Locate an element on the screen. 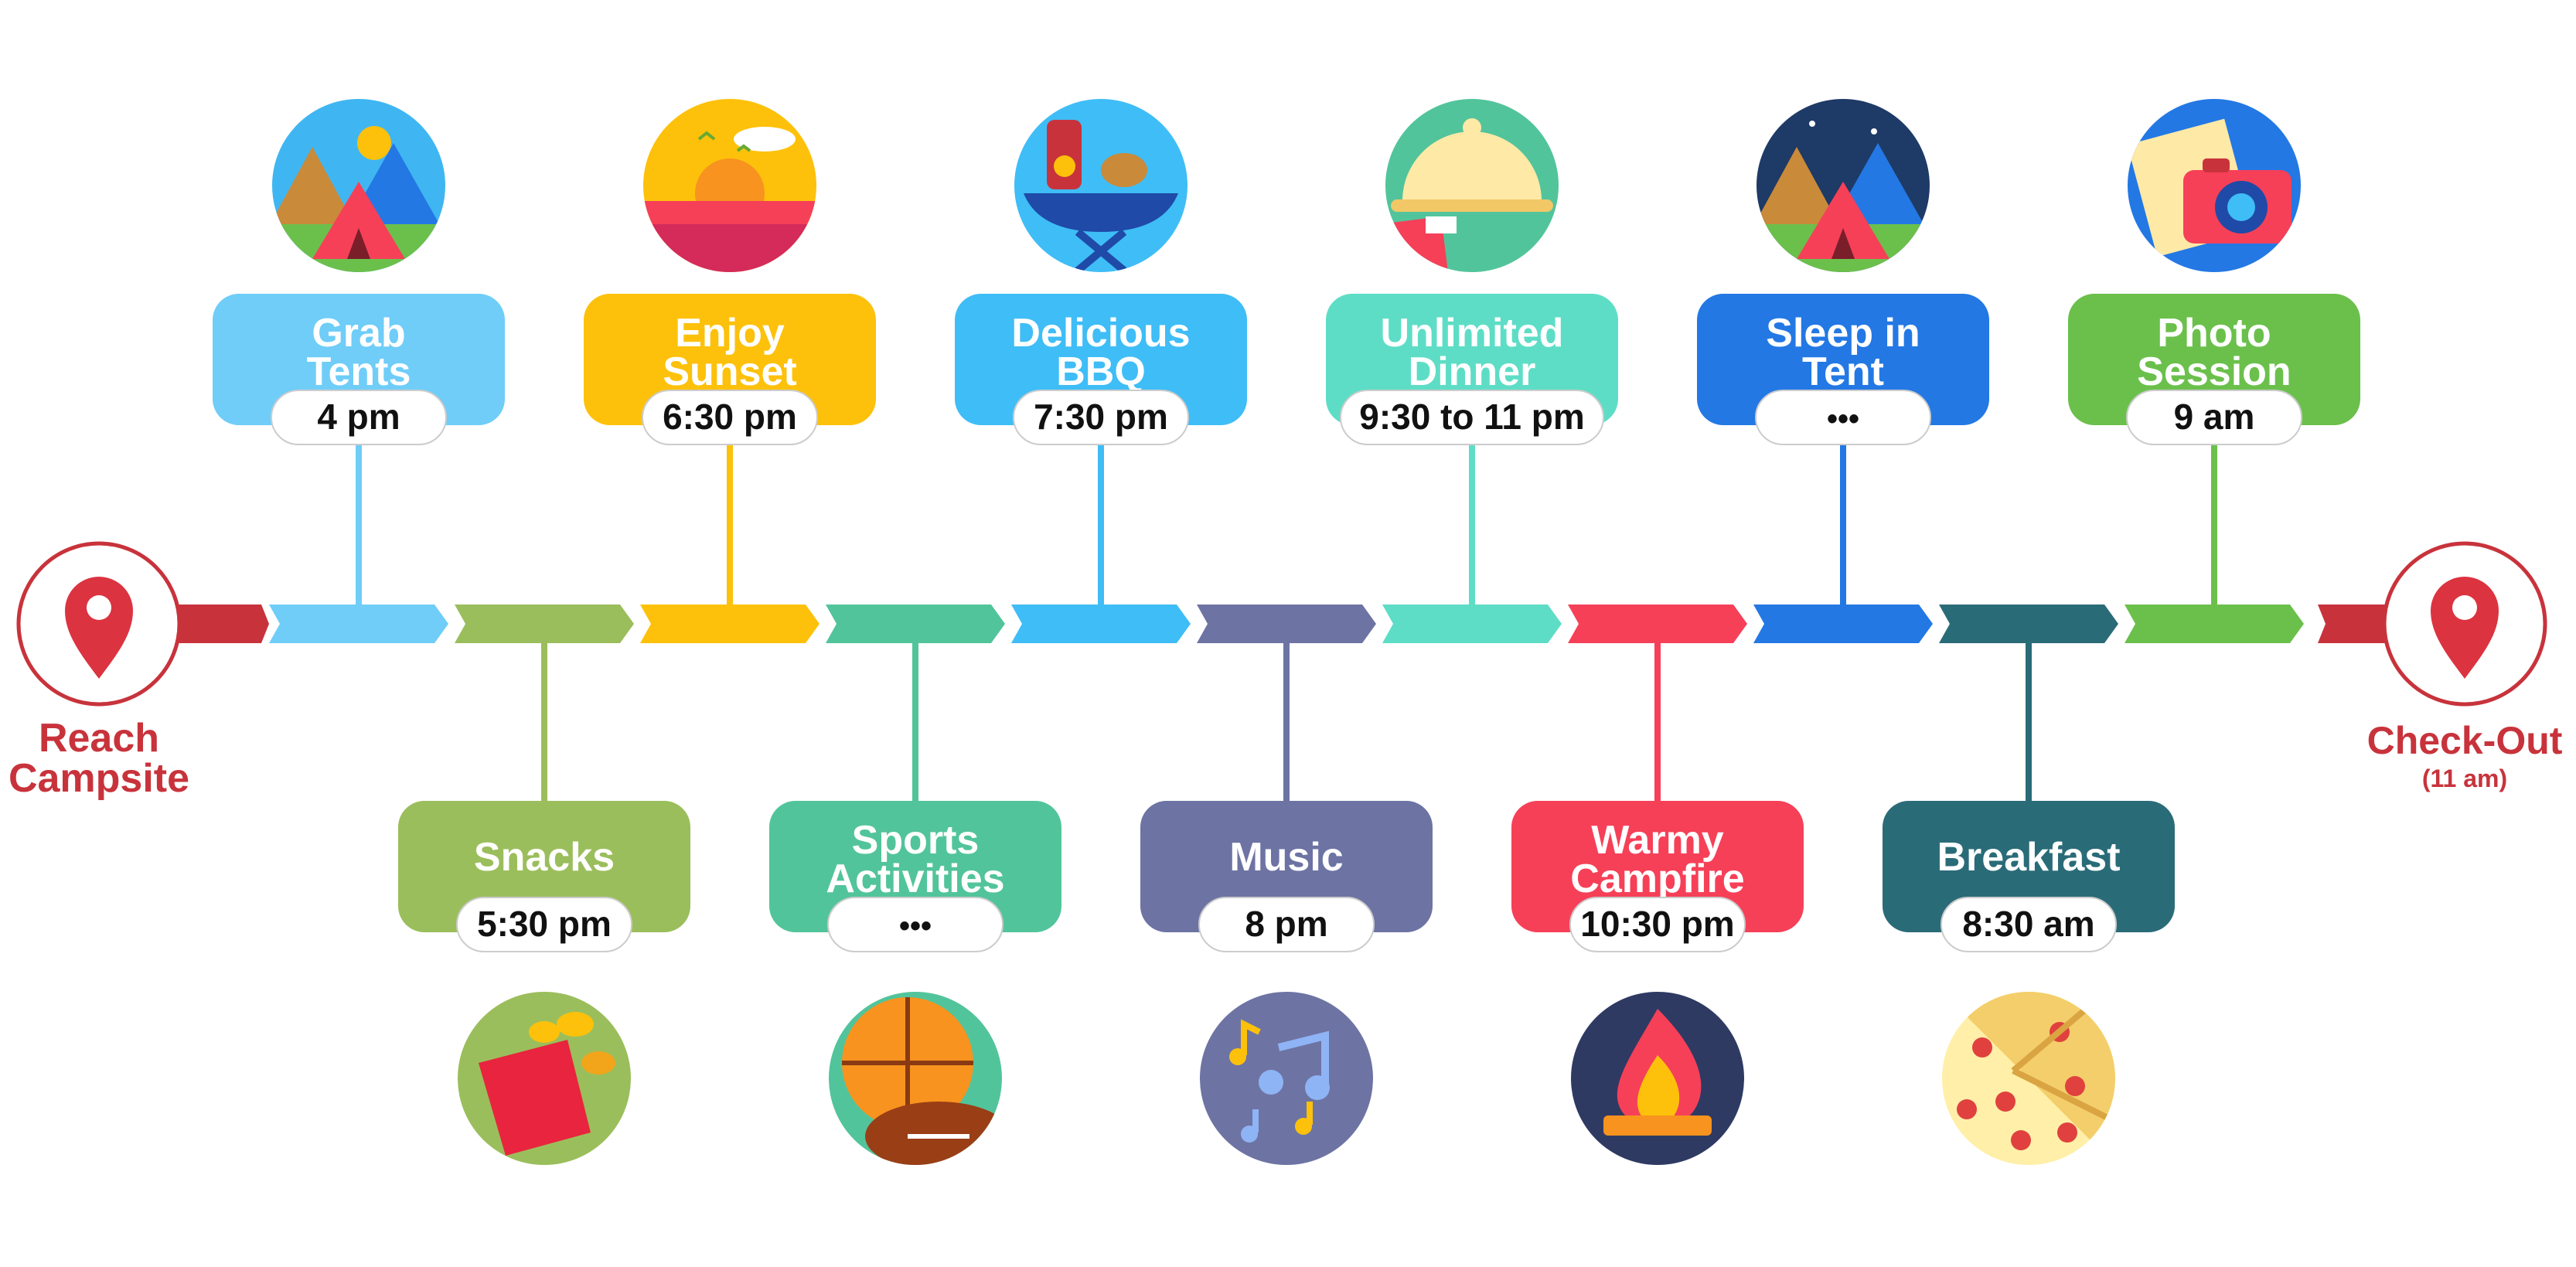 The height and width of the screenshot is (1267, 2576). event-time: 8 pm is located at coordinates (1286, 924).